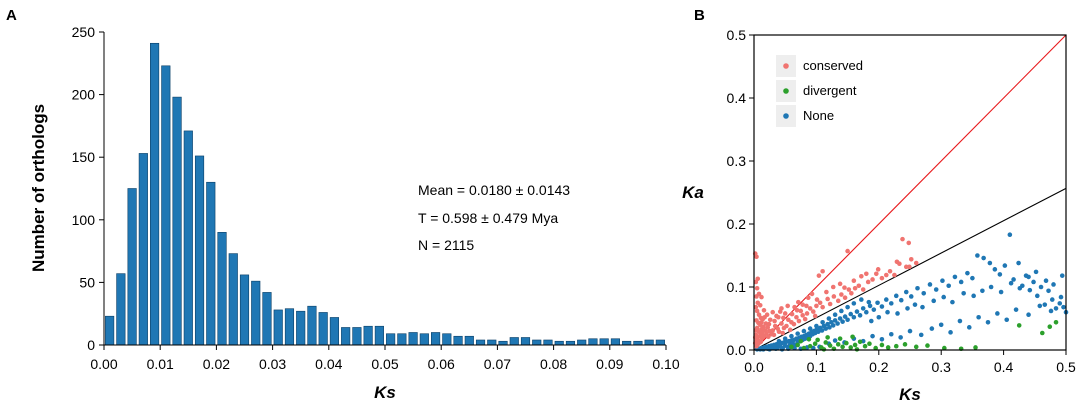  I want to click on histogram-annotation-t: T = 0.598 ± 0.479 Mya, so click(488, 218).